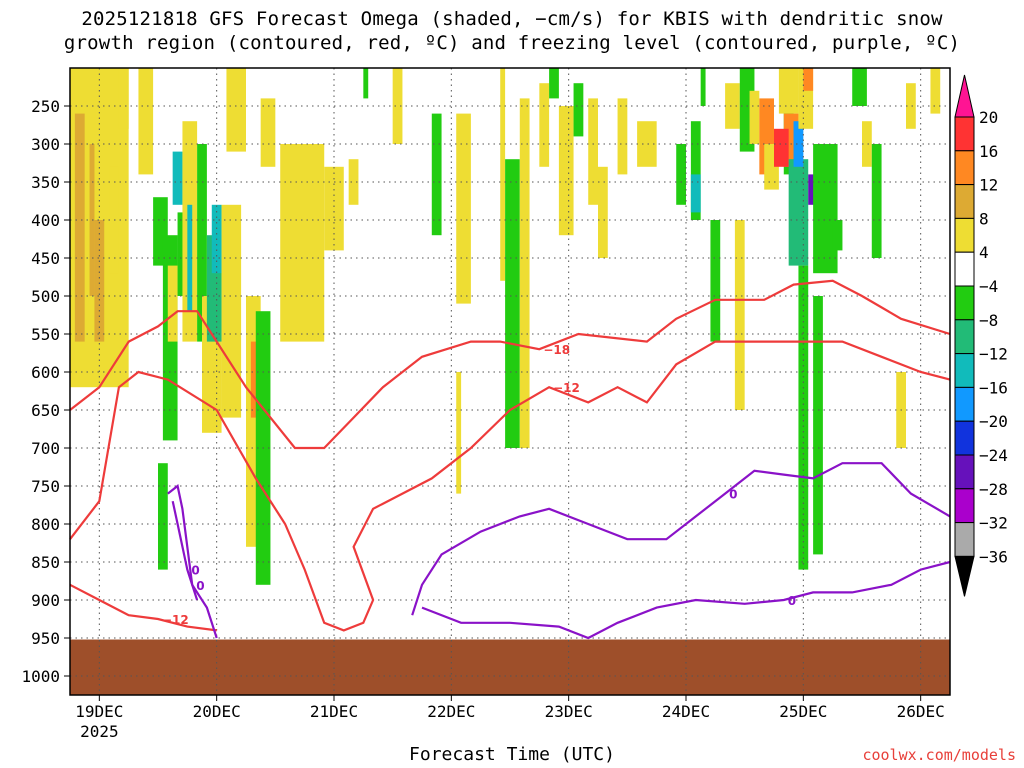  What do you see at coordinates (510, 667) in the screenshot?
I see `ground-surface` at bounding box center [510, 667].